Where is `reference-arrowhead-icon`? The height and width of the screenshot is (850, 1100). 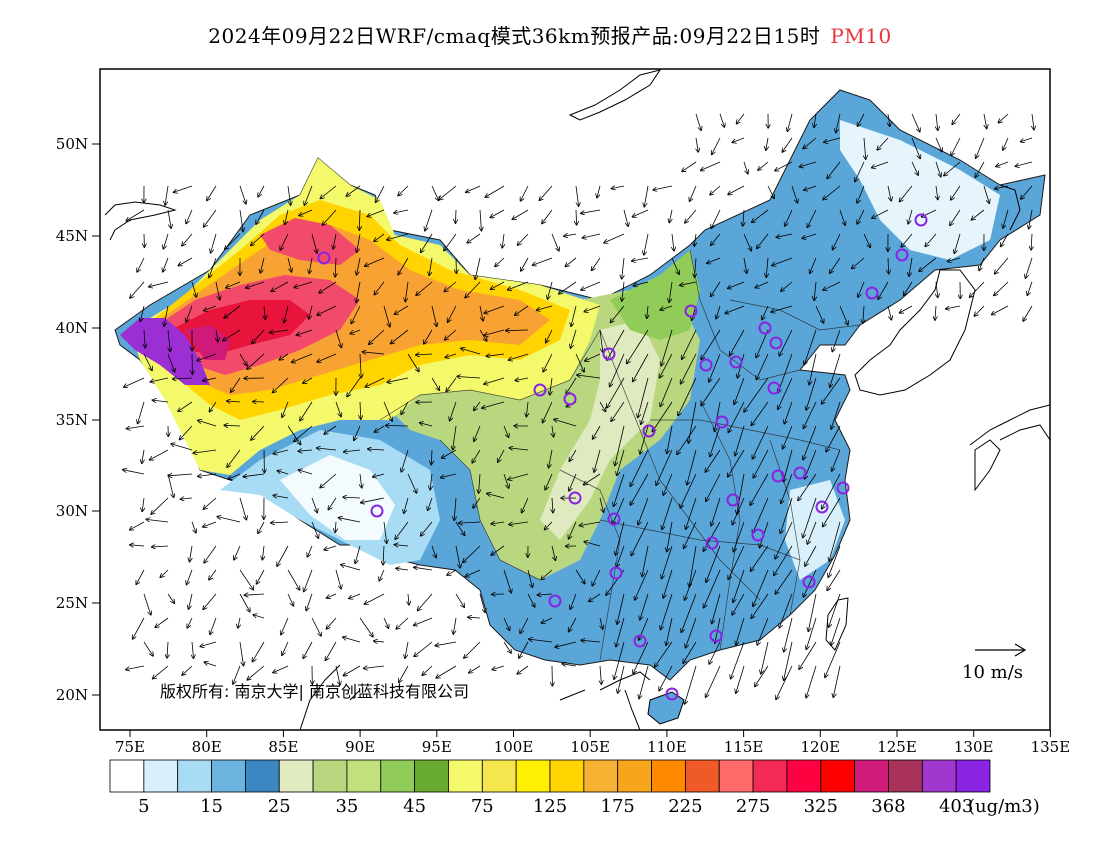 reference-arrowhead-icon is located at coordinates (1020, 650).